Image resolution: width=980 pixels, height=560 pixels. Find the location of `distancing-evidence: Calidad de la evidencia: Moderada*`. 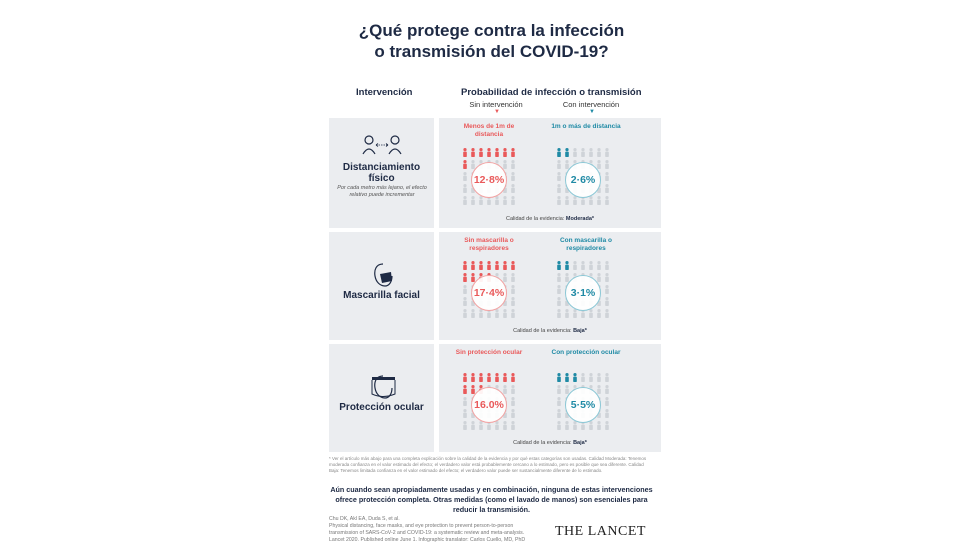

distancing-evidence: Calidad de la evidencia: Moderada* is located at coordinates (550, 219).